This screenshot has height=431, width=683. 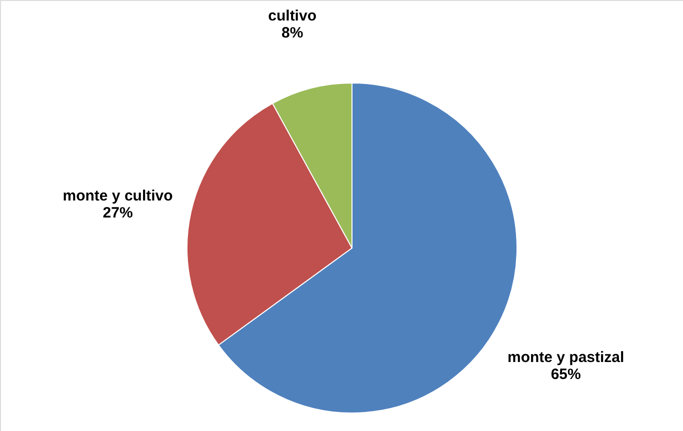 I want to click on slice-label: monte y pastizal, so click(x=565, y=357).